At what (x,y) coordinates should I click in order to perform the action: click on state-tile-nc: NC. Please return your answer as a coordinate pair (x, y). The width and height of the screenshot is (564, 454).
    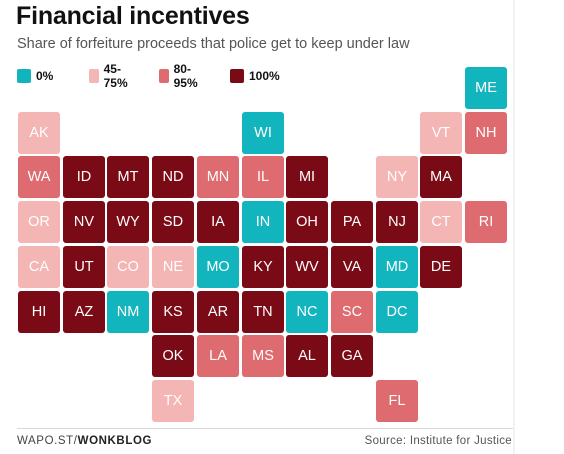
    Looking at the image, I should click on (307, 312).